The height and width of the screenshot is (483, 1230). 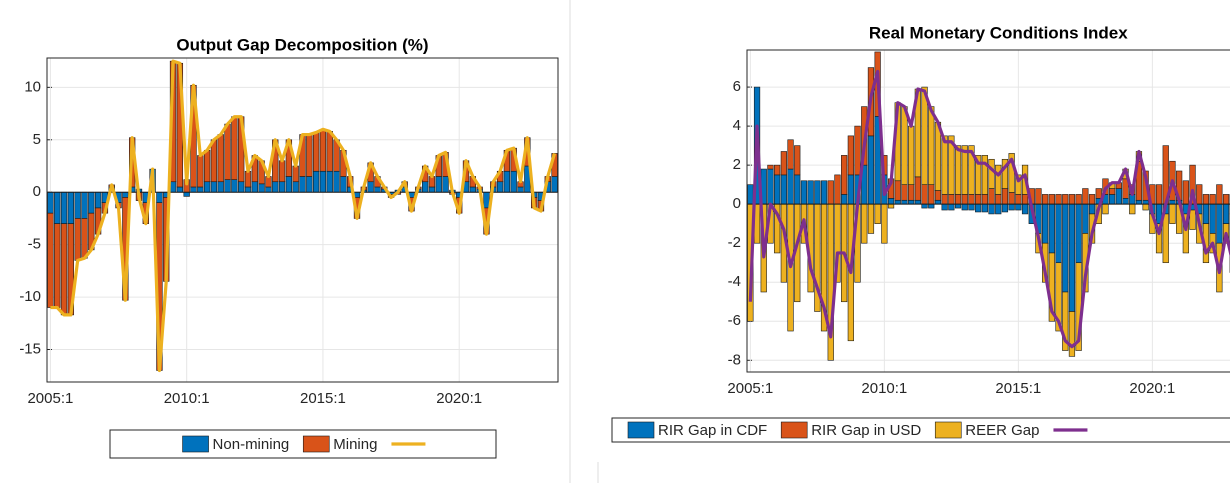 What do you see at coordinates (734, 281) in the screenshot?
I see `y-tick-label: -4` at bounding box center [734, 281].